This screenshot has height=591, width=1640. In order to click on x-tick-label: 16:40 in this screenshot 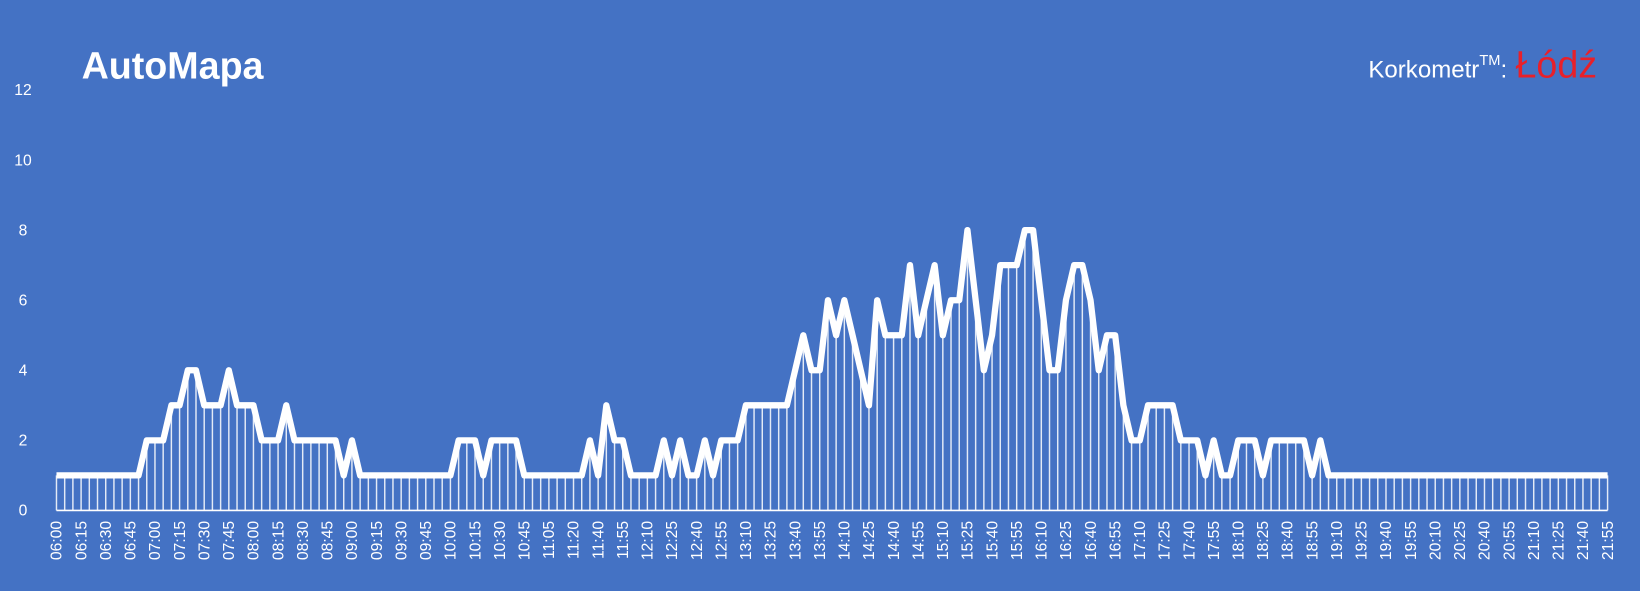, I will do `click(1091, 541)`.